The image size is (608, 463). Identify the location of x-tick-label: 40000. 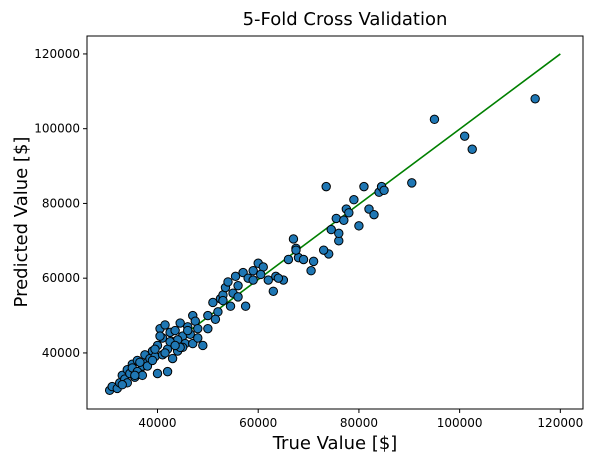
(157, 423).